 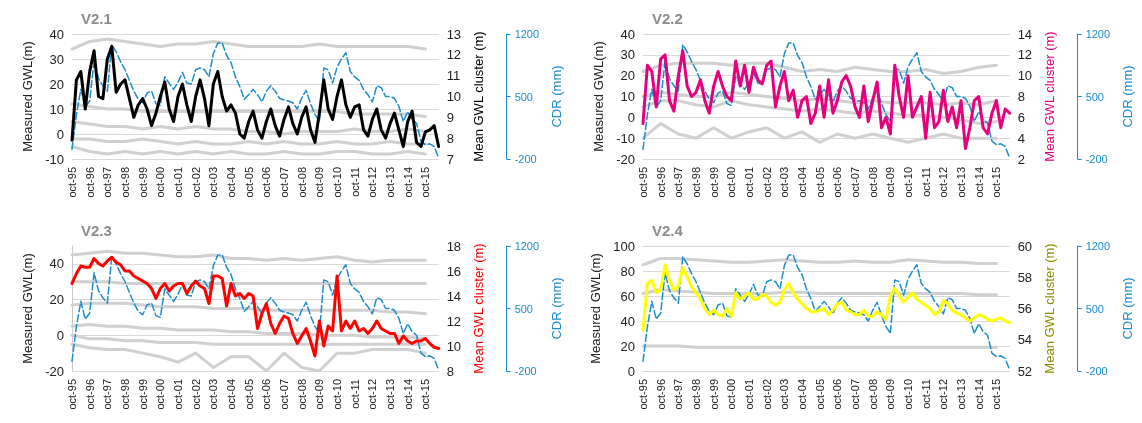 What do you see at coordinates (56, 59) in the screenshot?
I see `y-tick-label: 30` at bounding box center [56, 59].